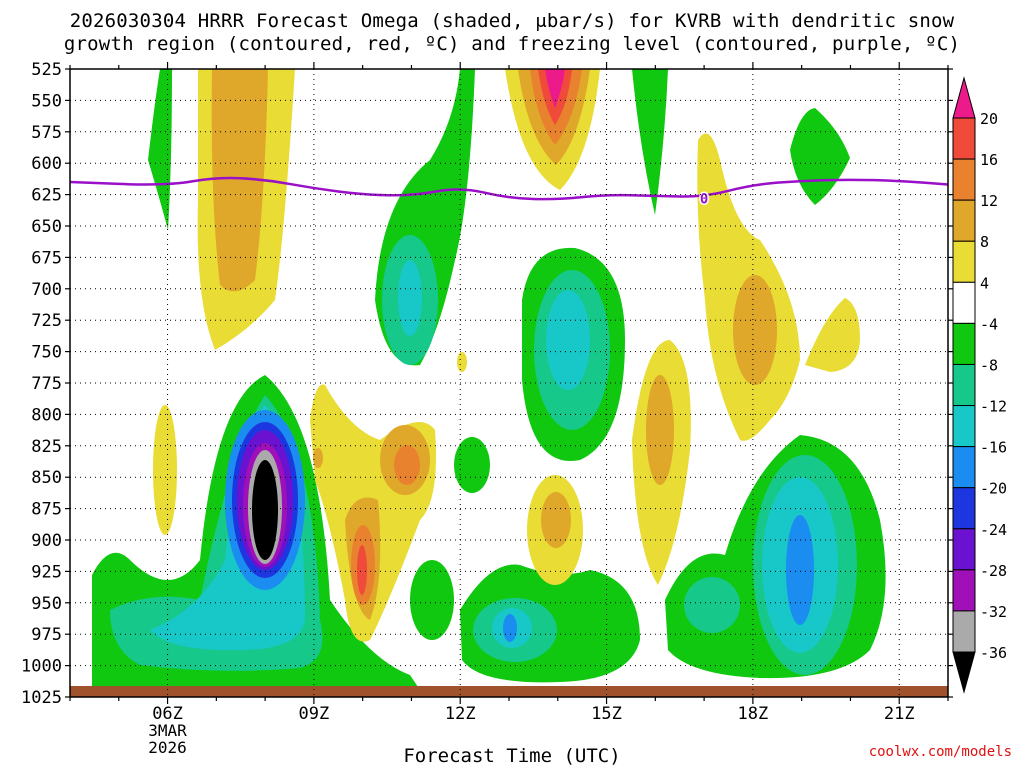 The width and height of the screenshot is (1024, 768). I want to click on y-tick-label: 950, so click(46, 604).